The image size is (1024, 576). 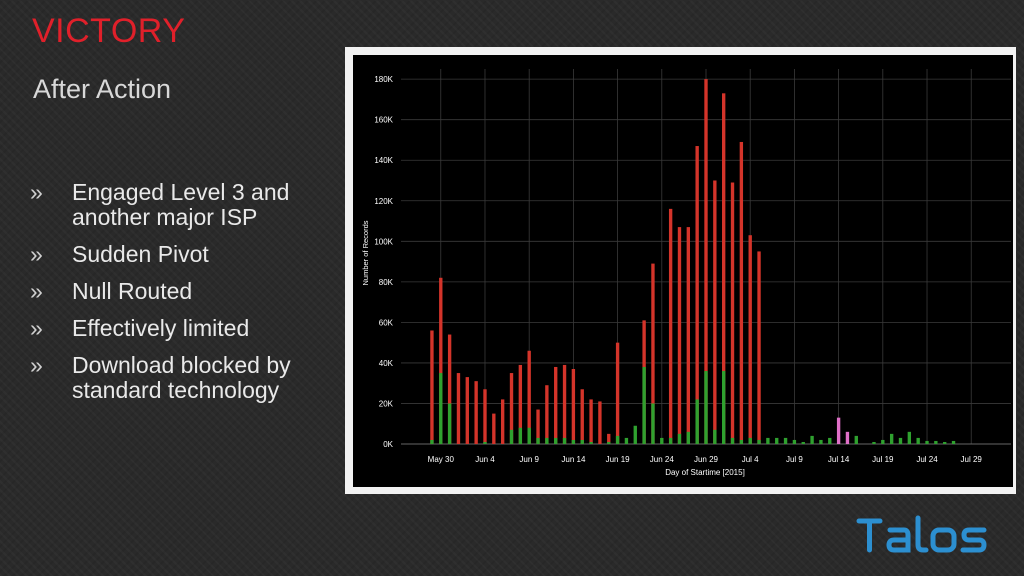 What do you see at coordinates (485, 459) in the screenshot?
I see `x-tick-label: Jun 4` at bounding box center [485, 459].